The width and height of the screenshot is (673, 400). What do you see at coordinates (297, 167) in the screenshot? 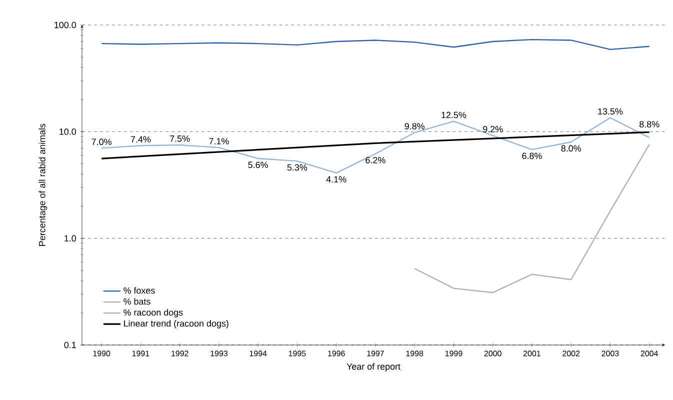
I see `data-label: 5.3%` at bounding box center [297, 167].